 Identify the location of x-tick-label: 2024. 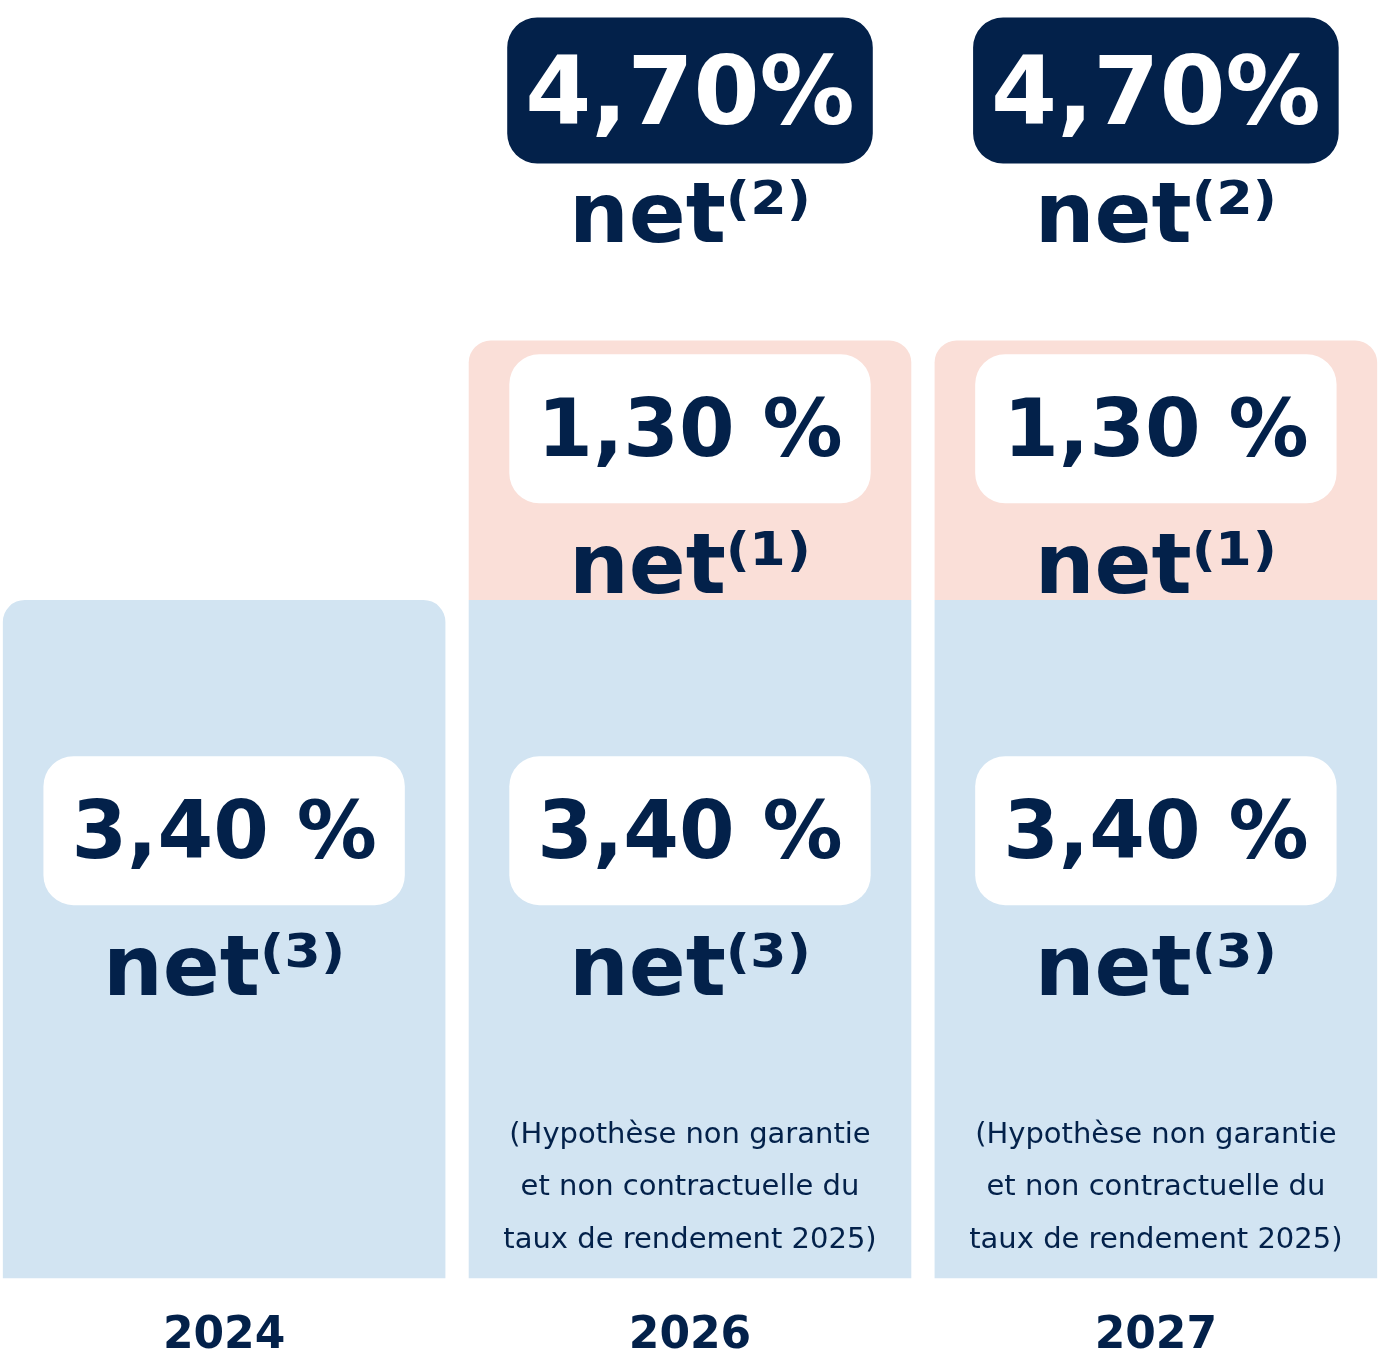
(224, 1332).